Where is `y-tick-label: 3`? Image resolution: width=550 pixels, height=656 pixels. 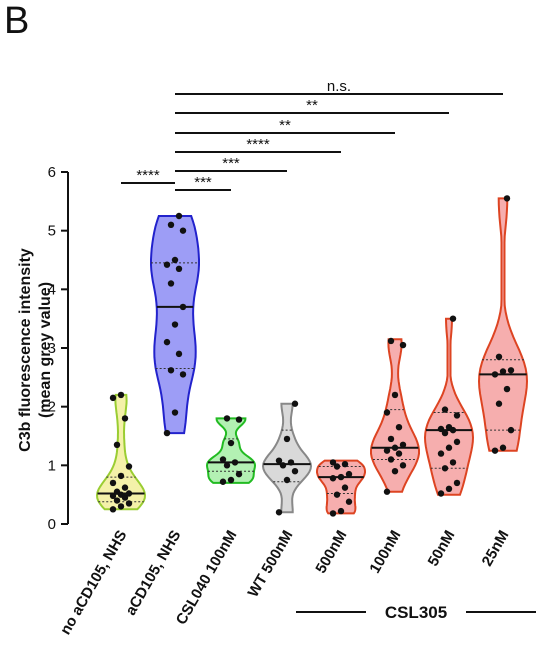 y-tick-label: 3 is located at coordinates (52, 348).